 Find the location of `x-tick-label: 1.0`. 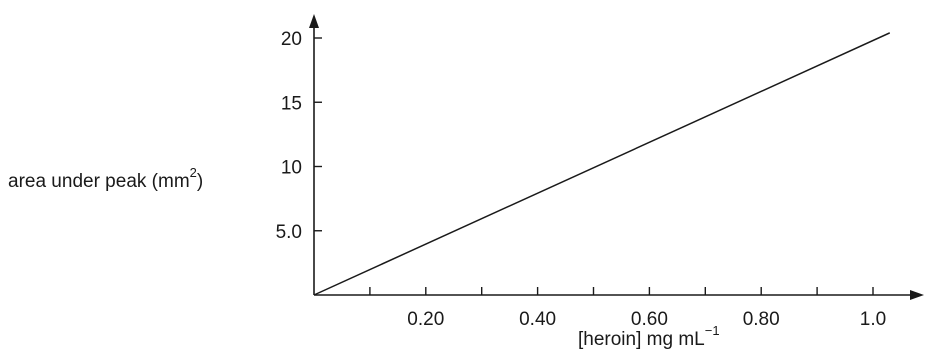

x-tick-label: 1.0 is located at coordinates (873, 319).